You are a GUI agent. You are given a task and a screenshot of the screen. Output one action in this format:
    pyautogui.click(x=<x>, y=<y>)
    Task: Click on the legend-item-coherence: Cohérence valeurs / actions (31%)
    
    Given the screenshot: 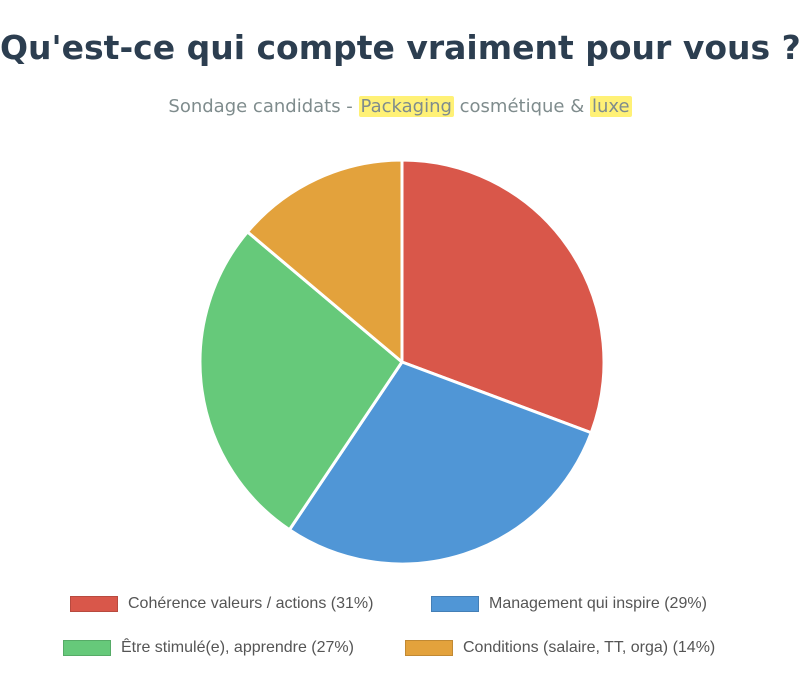 What is the action you would take?
    pyautogui.click(x=221, y=604)
    